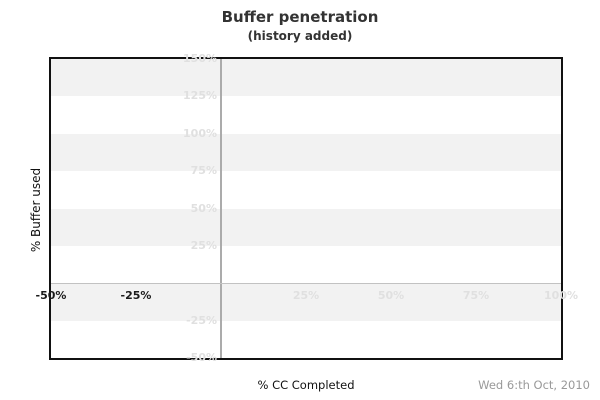 The height and width of the screenshot is (400, 600). Describe the element at coordinates (300, 36) in the screenshot. I see `chart-subtitle: (history added)` at that location.